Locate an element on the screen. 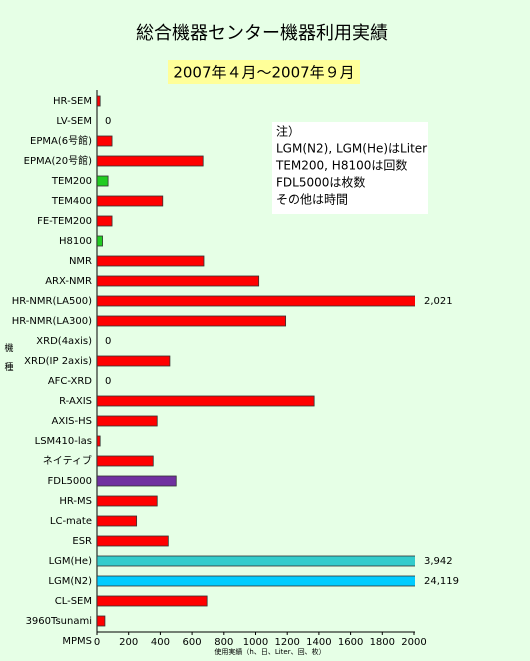  note-line: 注） is located at coordinates (288, 131).